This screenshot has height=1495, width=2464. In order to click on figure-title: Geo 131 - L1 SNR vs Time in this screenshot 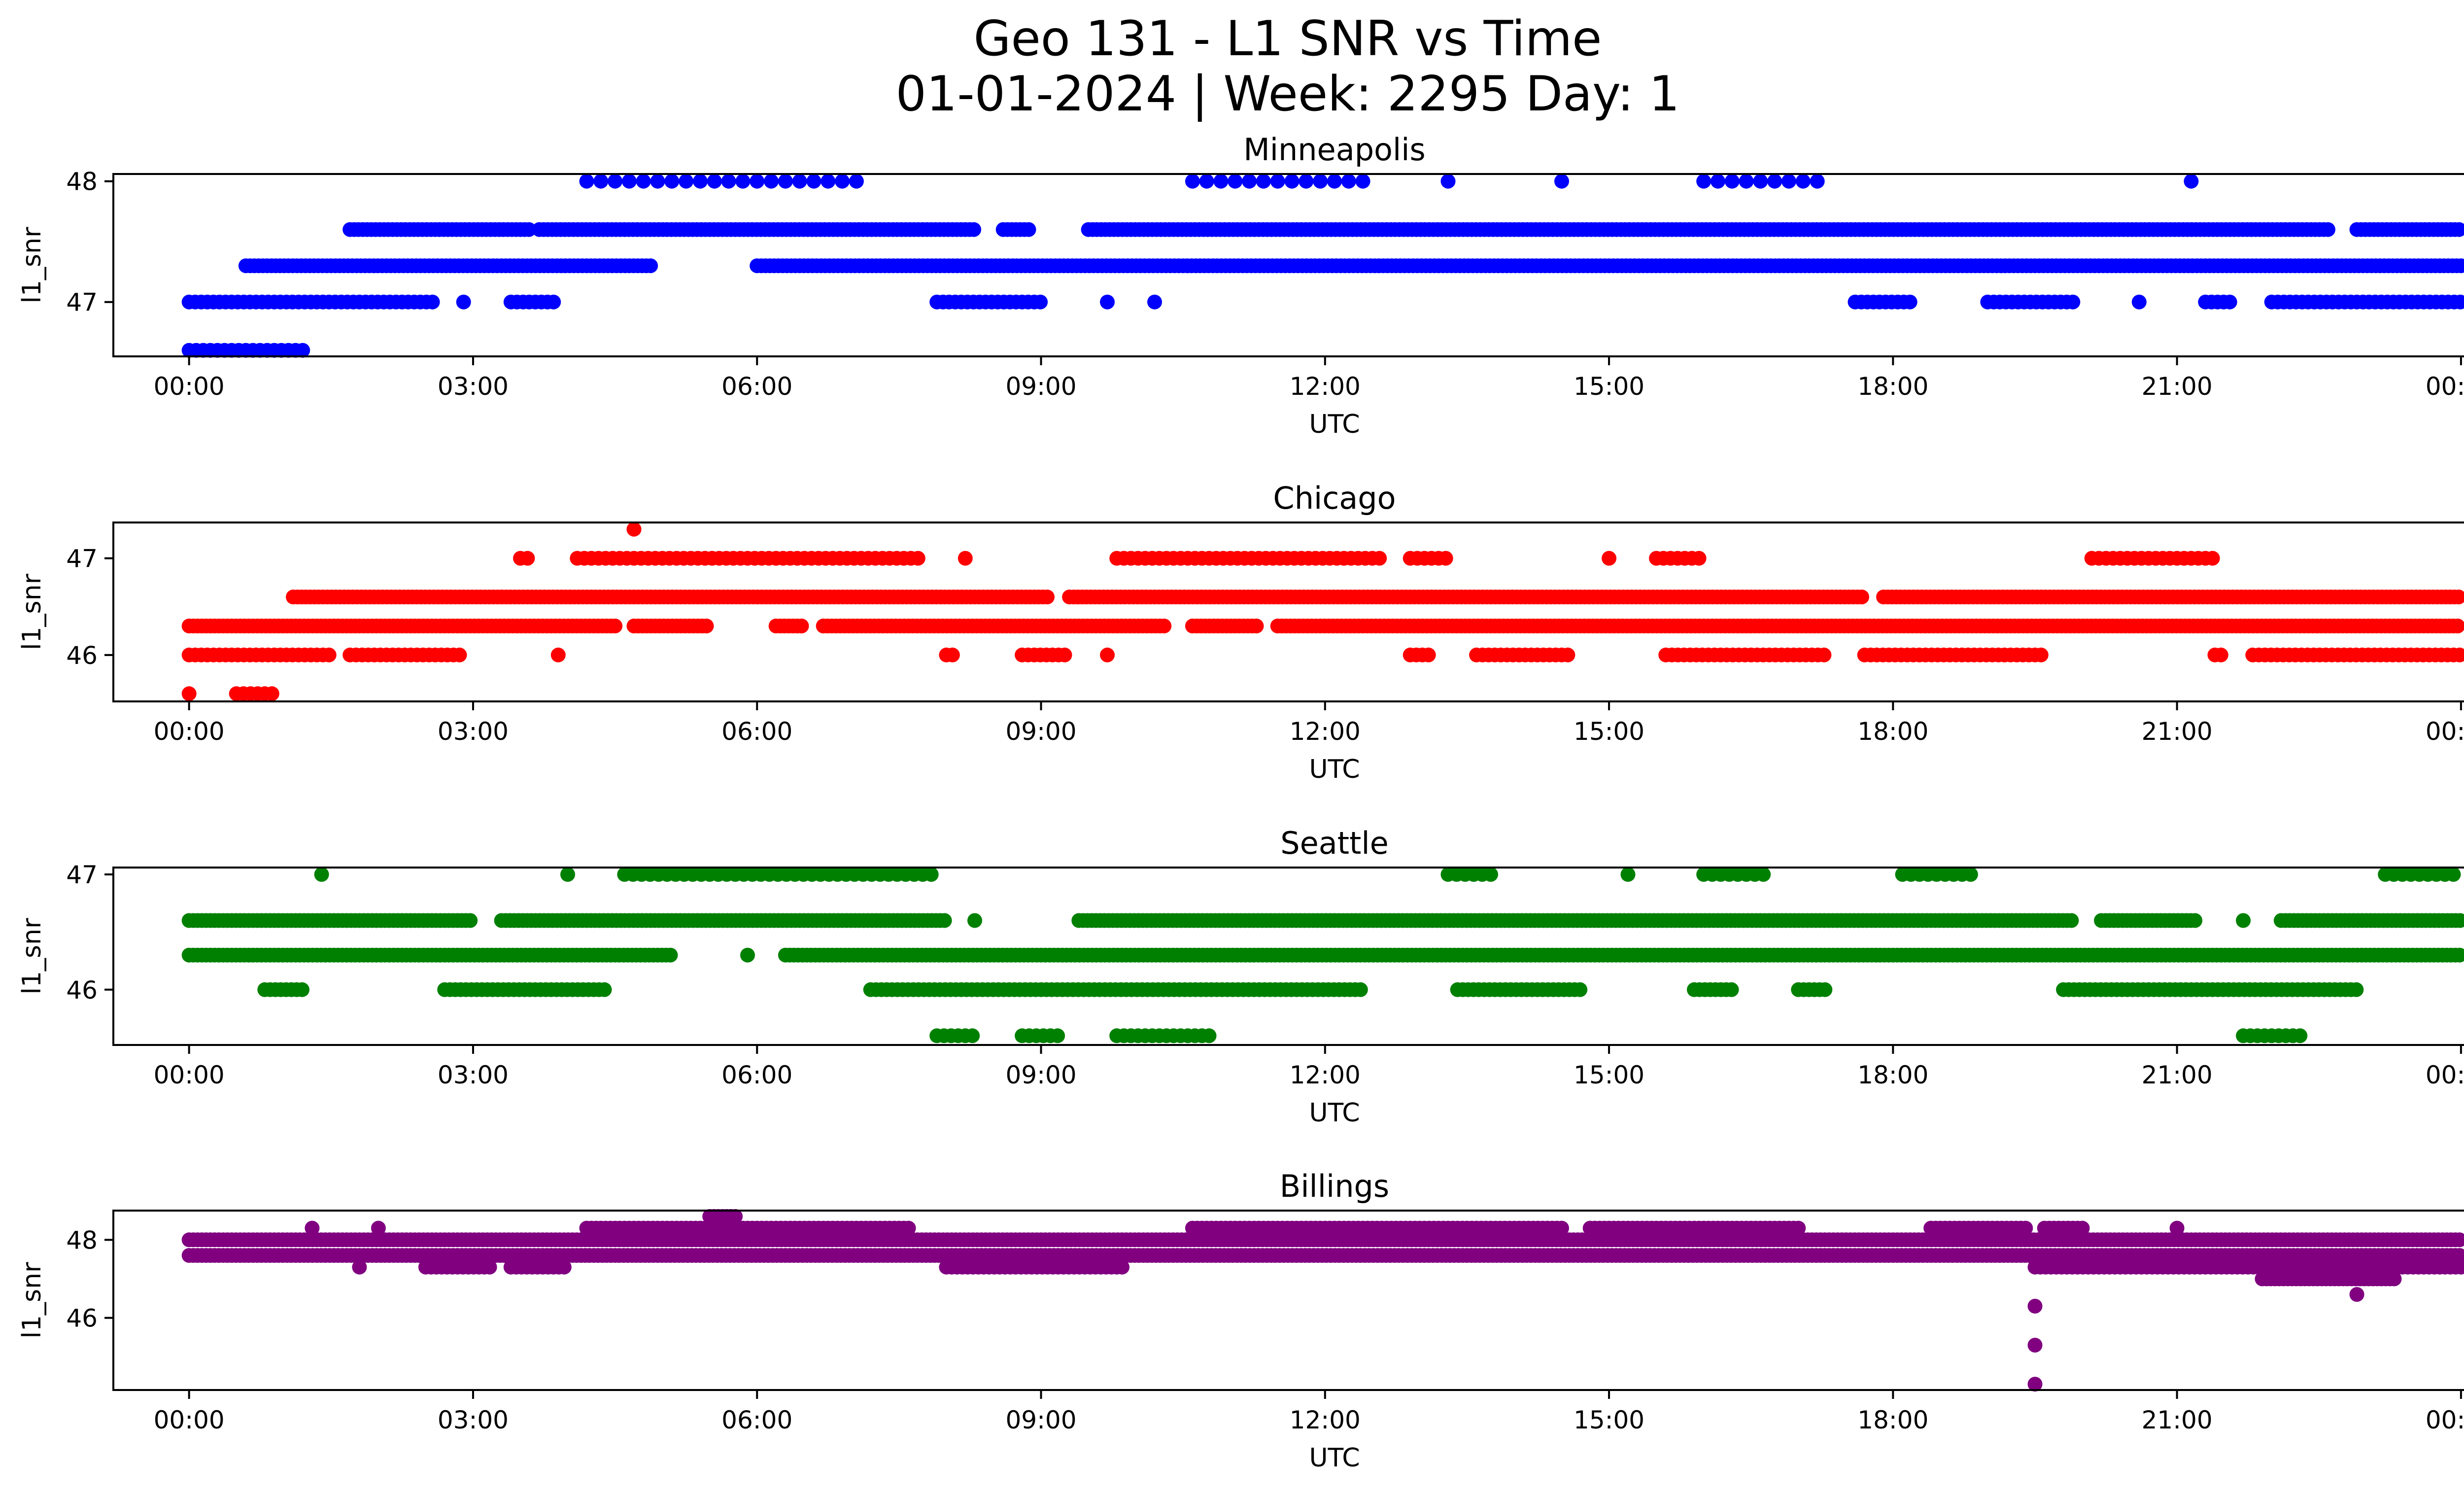, I will do `click(1287, 39)`.